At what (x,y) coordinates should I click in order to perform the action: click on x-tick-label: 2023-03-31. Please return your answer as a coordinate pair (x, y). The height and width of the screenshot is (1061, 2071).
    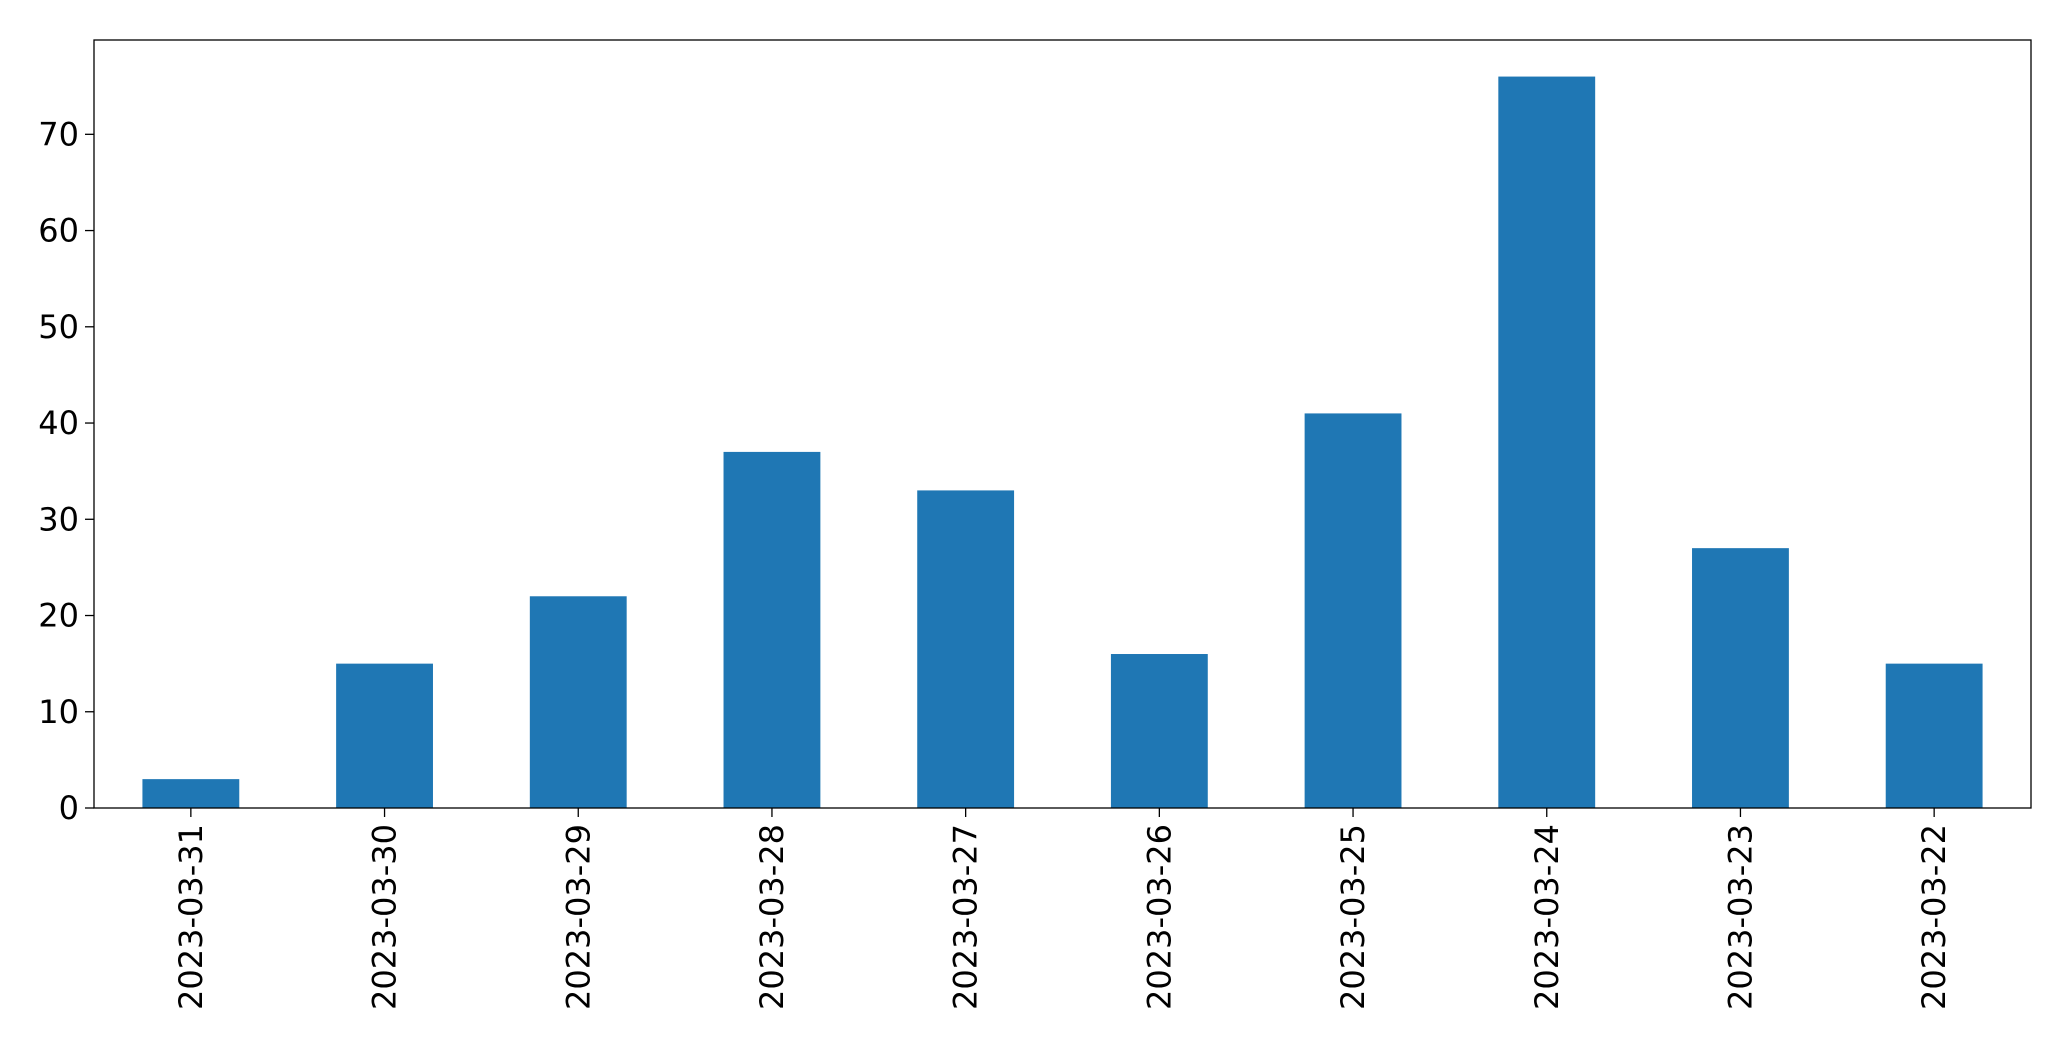
    Looking at the image, I should click on (191, 917).